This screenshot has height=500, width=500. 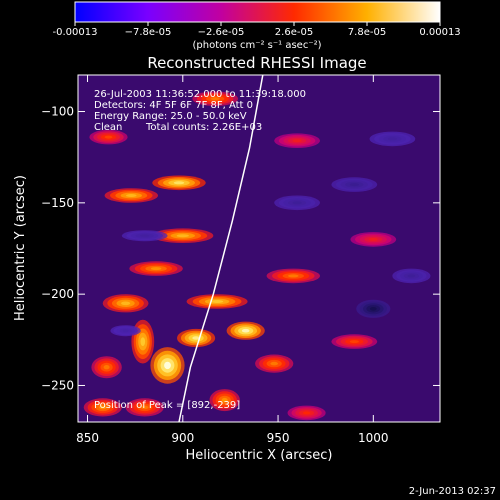 What do you see at coordinates (439, 32) in the screenshot?
I see `colorbar-tick-label: 0.00013` at bounding box center [439, 32].